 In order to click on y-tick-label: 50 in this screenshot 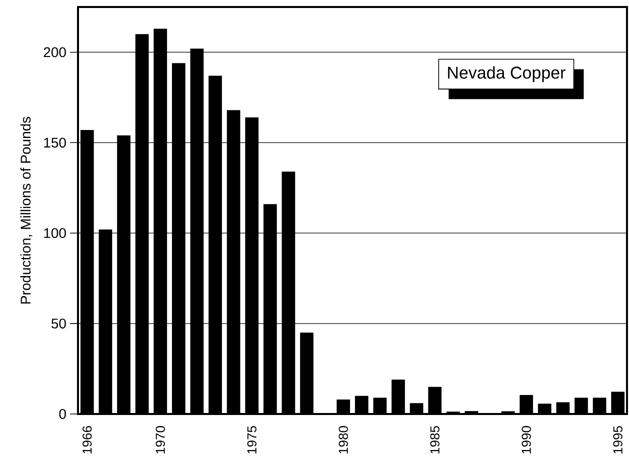, I will do `click(58, 323)`.